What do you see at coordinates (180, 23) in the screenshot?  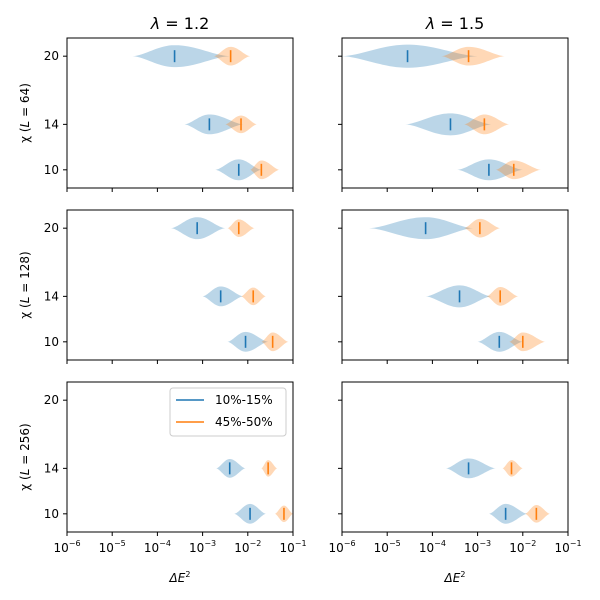 I see `column-title-lambda-1-2: λ = 1.2` at bounding box center [180, 23].